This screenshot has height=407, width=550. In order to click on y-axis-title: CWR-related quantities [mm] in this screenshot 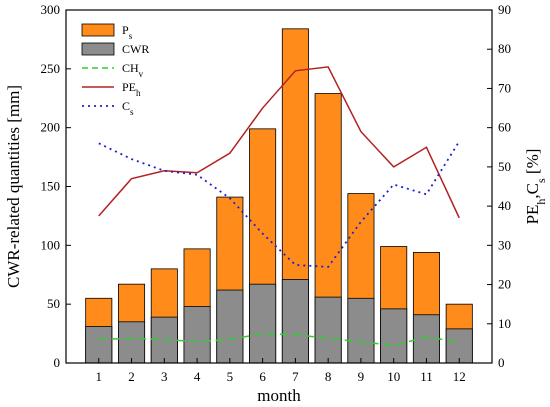, I will do `click(13, 186)`.